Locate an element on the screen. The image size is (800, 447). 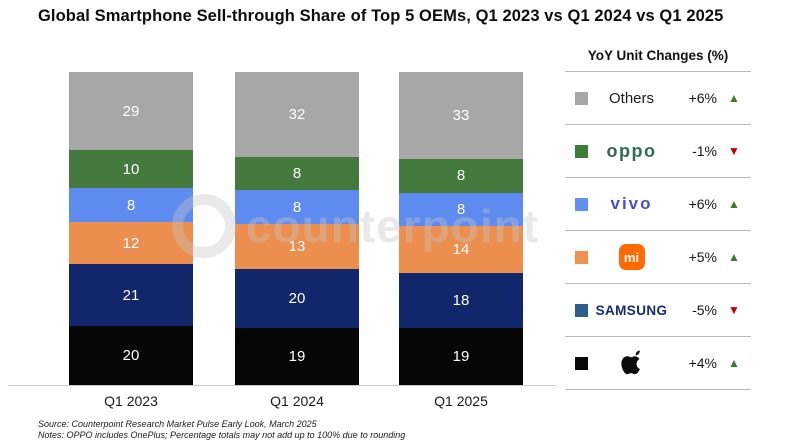
apple-swatch is located at coordinates (581, 363).